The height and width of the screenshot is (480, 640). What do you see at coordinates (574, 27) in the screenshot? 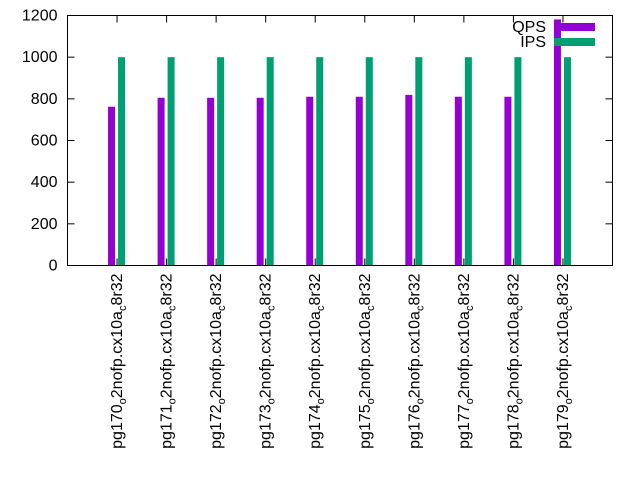
I see `legend-swatch-qps` at bounding box center [574, 27].